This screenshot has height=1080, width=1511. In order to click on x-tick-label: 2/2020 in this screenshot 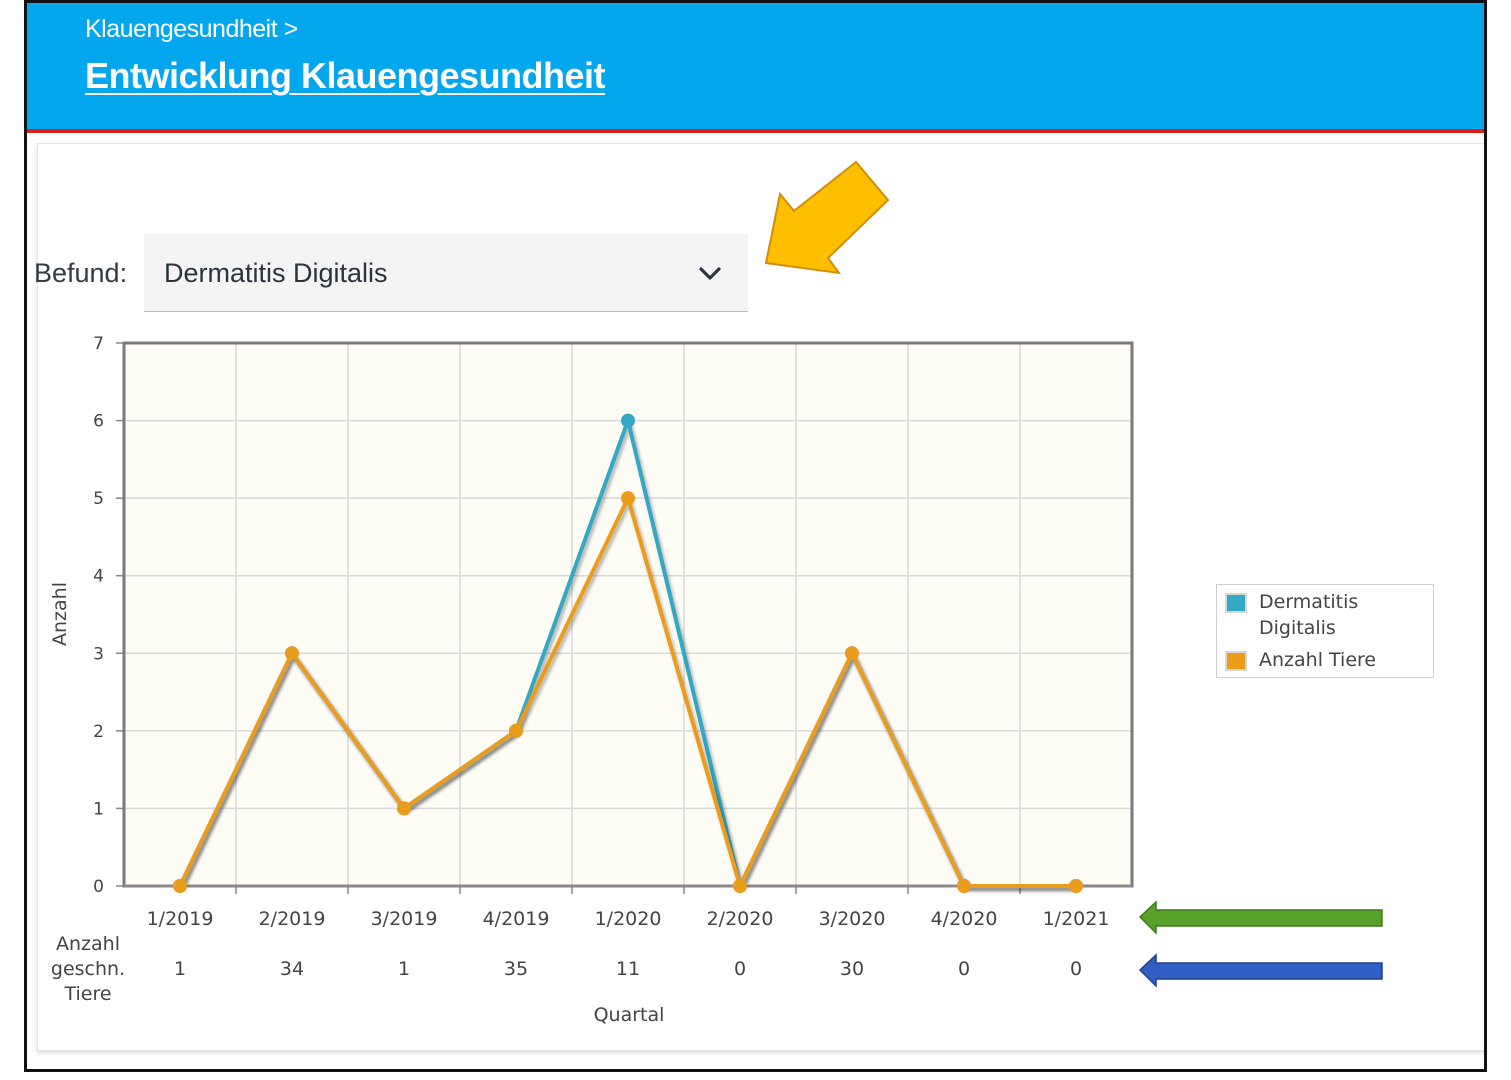, I will do `click(740, 919)`.